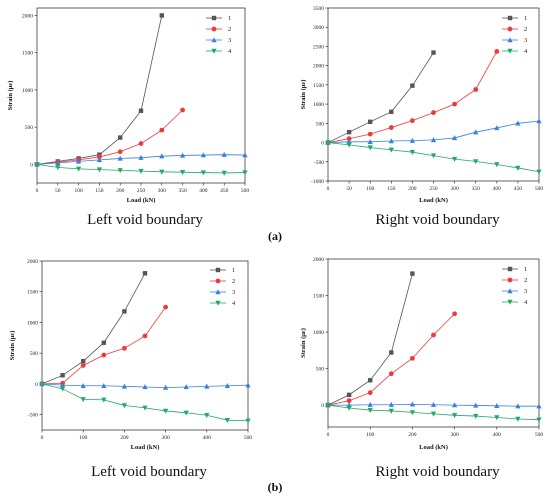  Describe the element at coordinates (318, 9) in the screenshot. I see `y-tick-label: 3500` at that location.